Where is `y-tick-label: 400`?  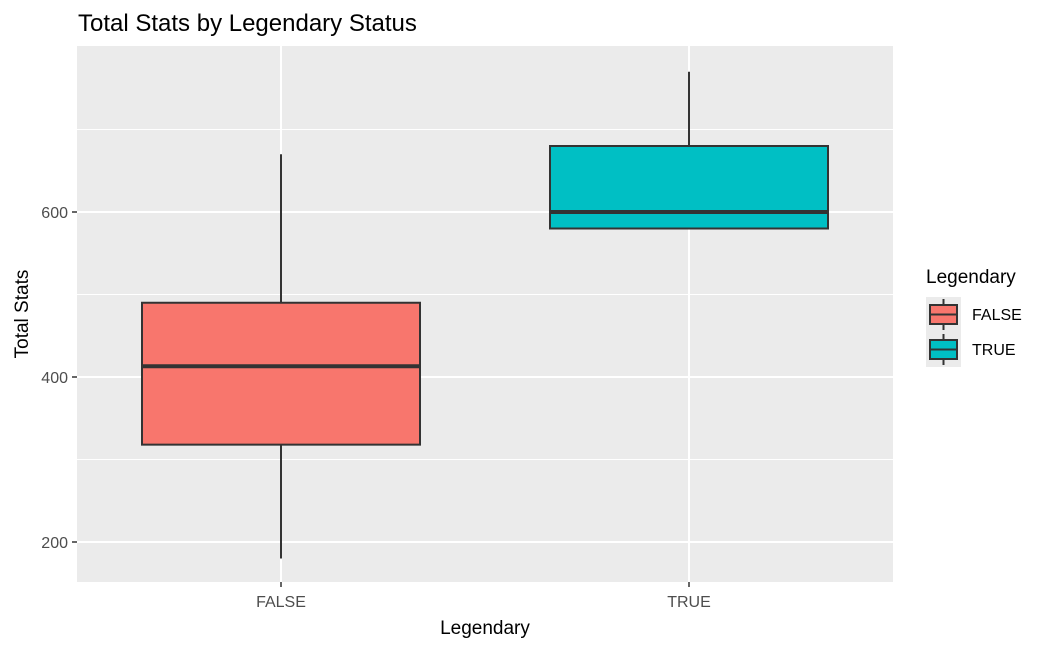 y-tick-label: 400 is located at coordinates (54, 378).